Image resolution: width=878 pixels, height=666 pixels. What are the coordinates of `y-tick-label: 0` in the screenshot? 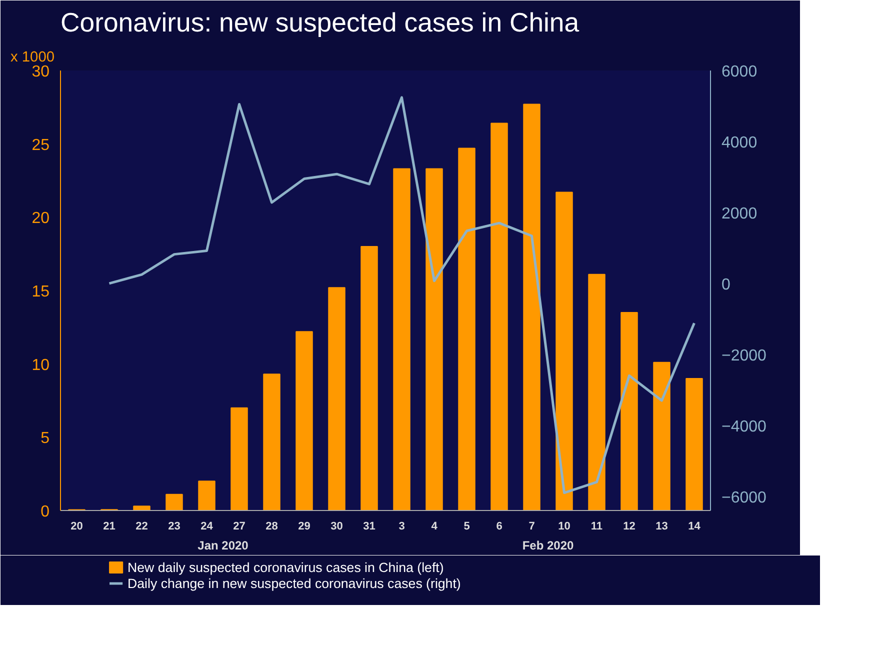 It's located at (45, 512).